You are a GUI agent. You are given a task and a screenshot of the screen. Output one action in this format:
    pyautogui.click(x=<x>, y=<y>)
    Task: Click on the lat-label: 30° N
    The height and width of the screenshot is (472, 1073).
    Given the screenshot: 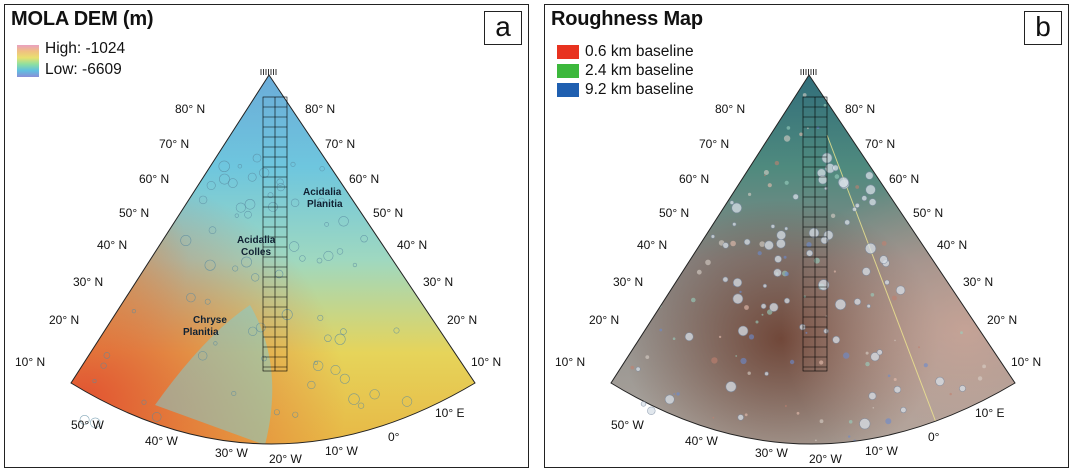 What is the action you would take?
    pyautogui.click(x=88, y=282)
    